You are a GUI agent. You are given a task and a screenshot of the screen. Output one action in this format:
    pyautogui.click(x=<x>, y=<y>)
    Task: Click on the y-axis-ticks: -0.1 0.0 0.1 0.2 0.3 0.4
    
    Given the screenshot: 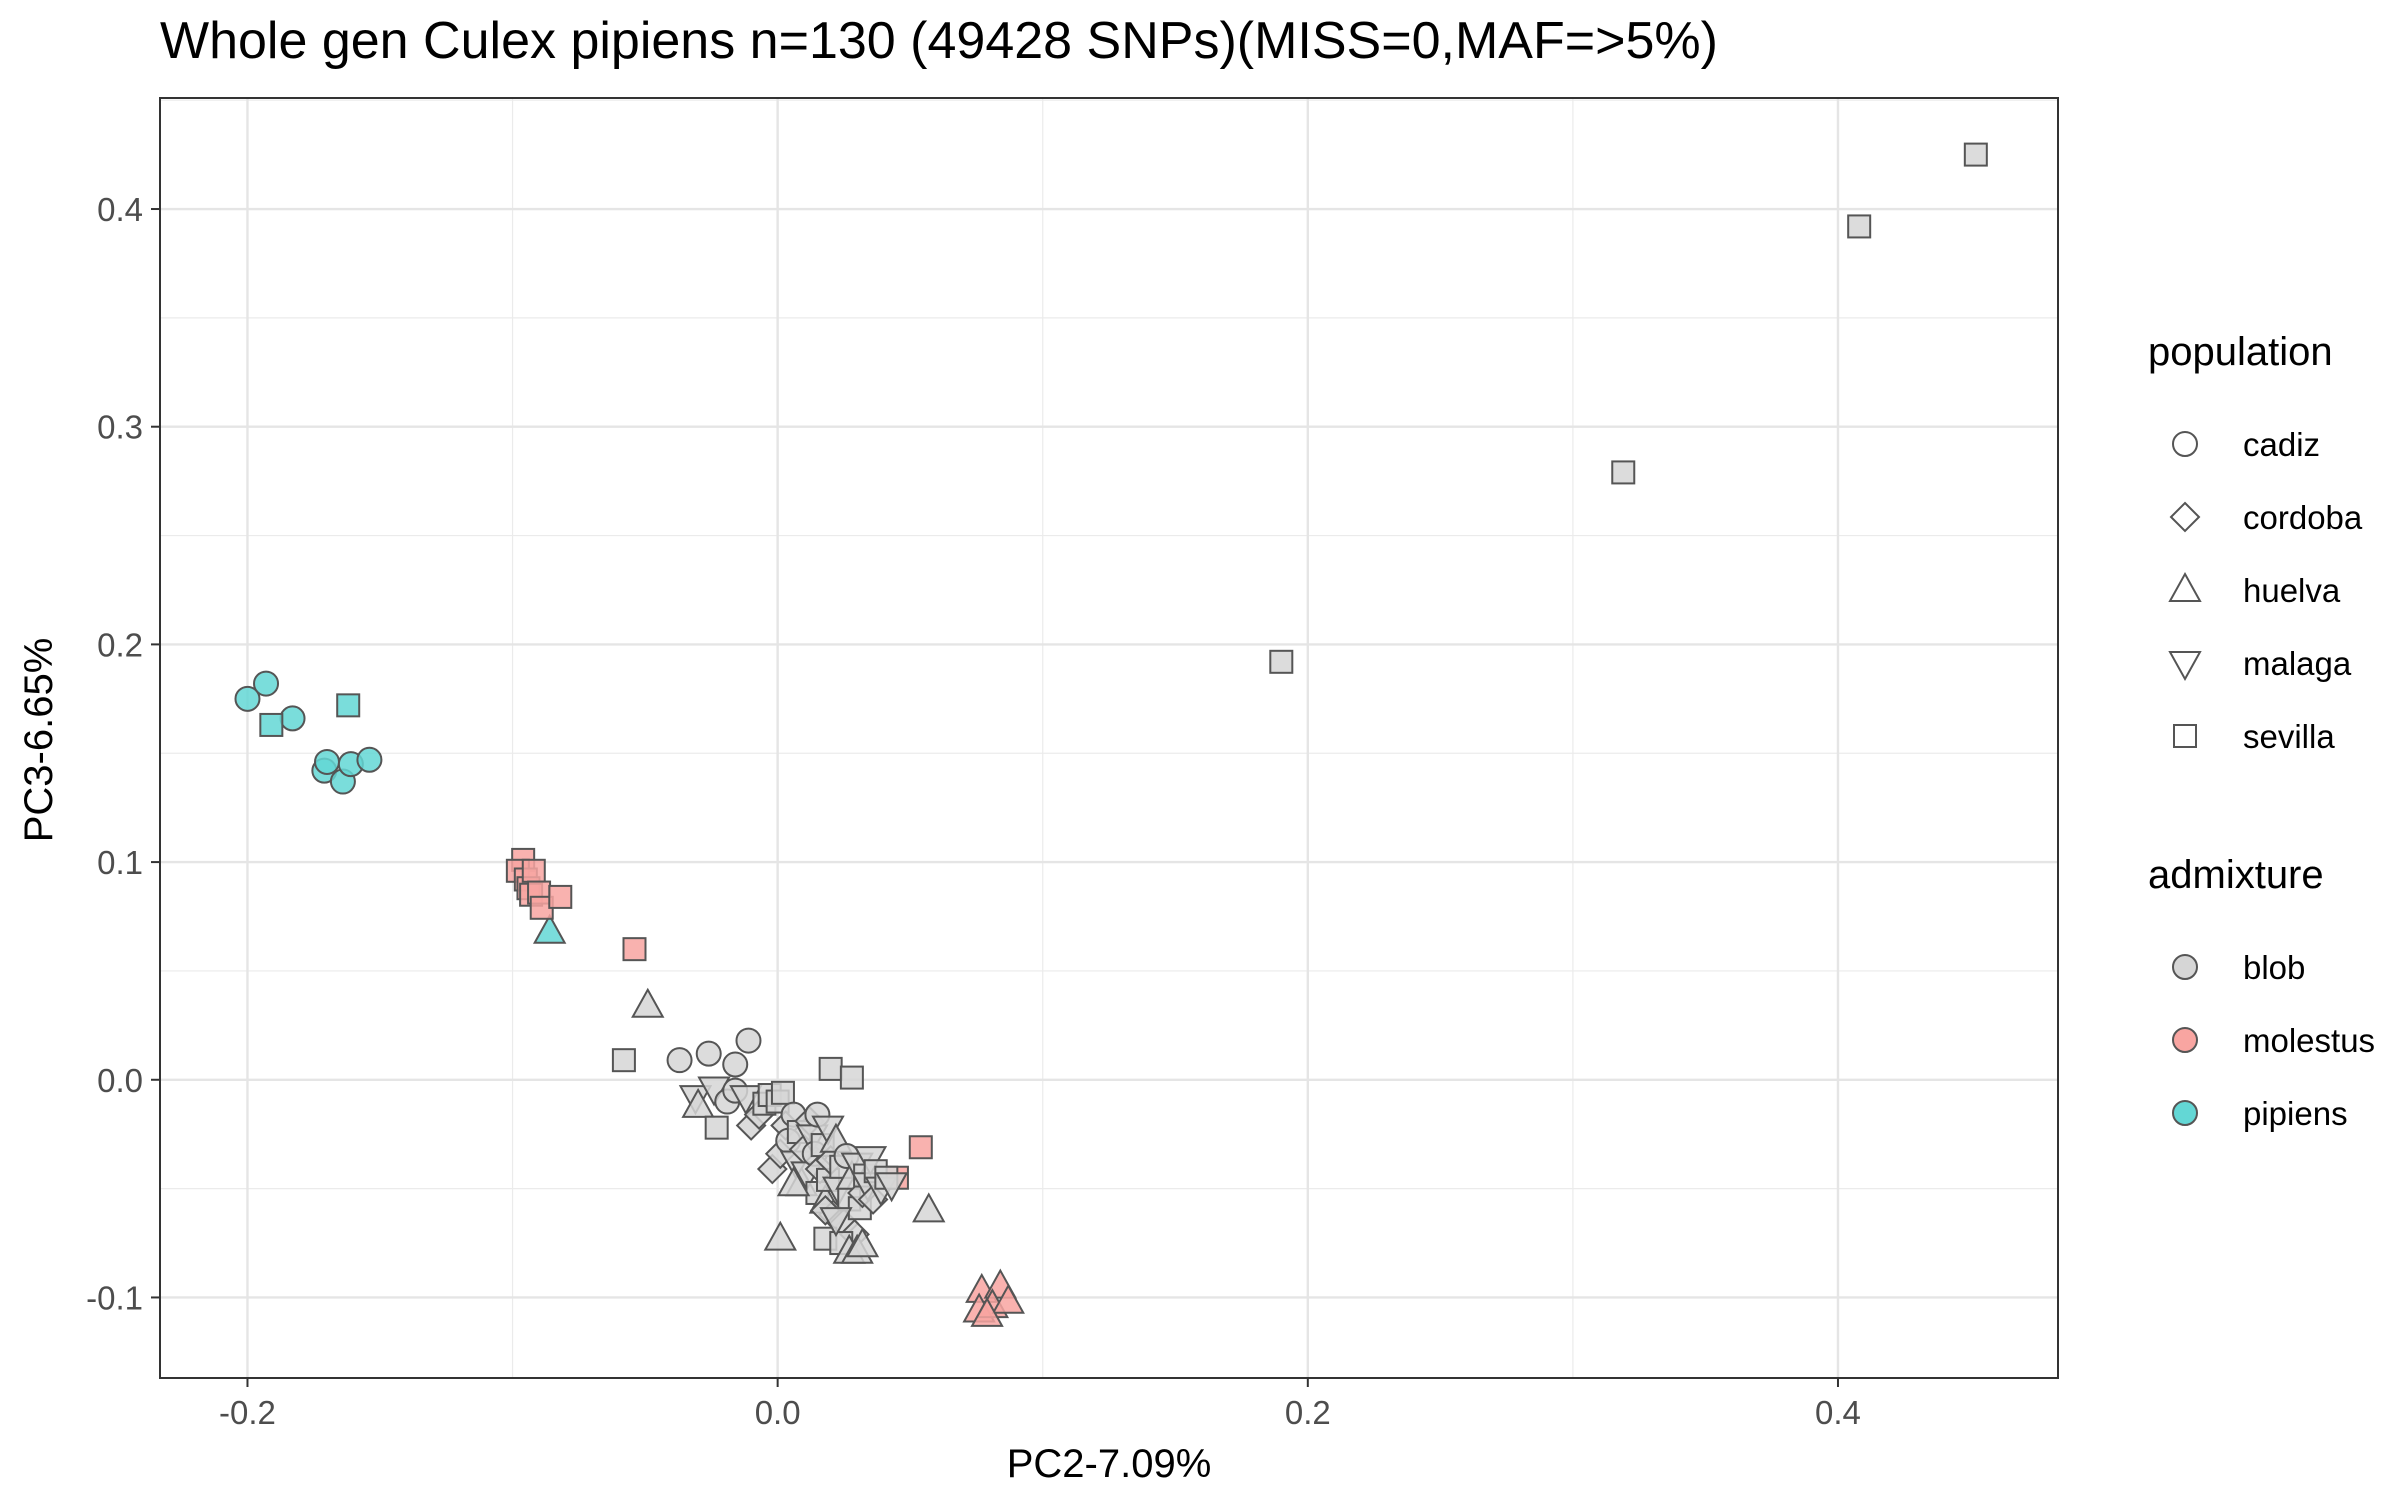 What is the action you would take?
    pyautogui.click(x=123, y=753)
    